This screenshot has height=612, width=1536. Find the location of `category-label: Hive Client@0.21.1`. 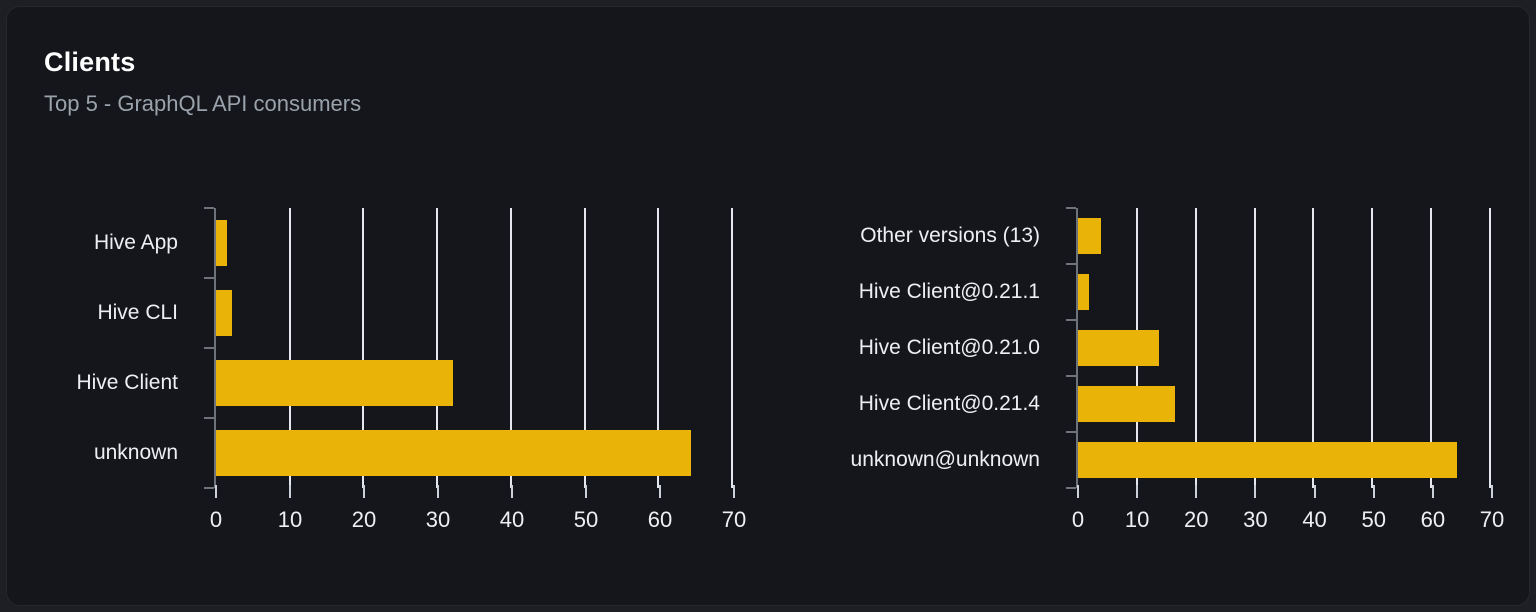

category-label: Hive Client@0.21.1 is located at coordinates (949, 291).